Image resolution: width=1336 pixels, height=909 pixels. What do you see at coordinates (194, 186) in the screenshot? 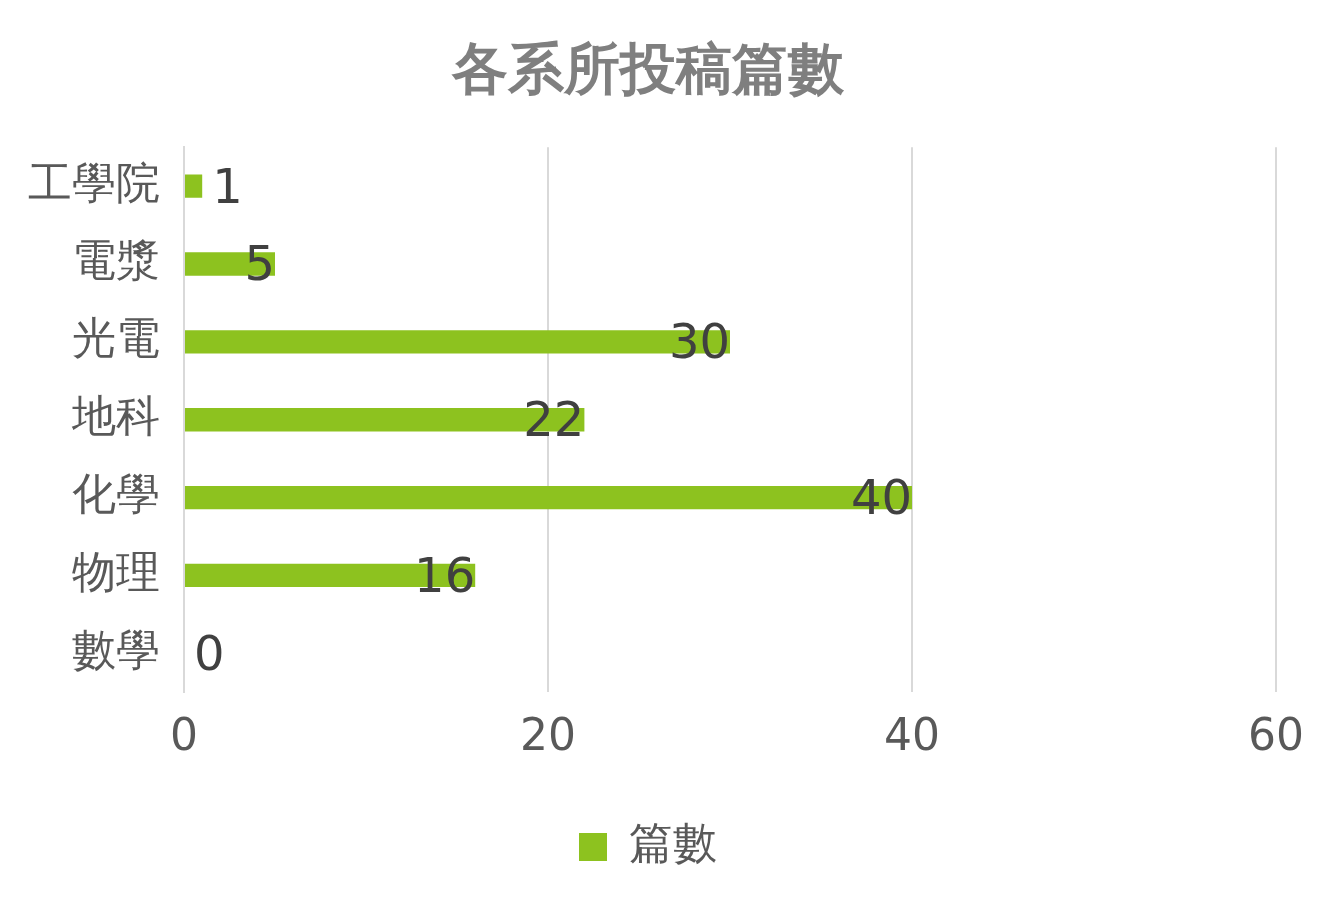
I see `bar` at bounding box center [194, 186].